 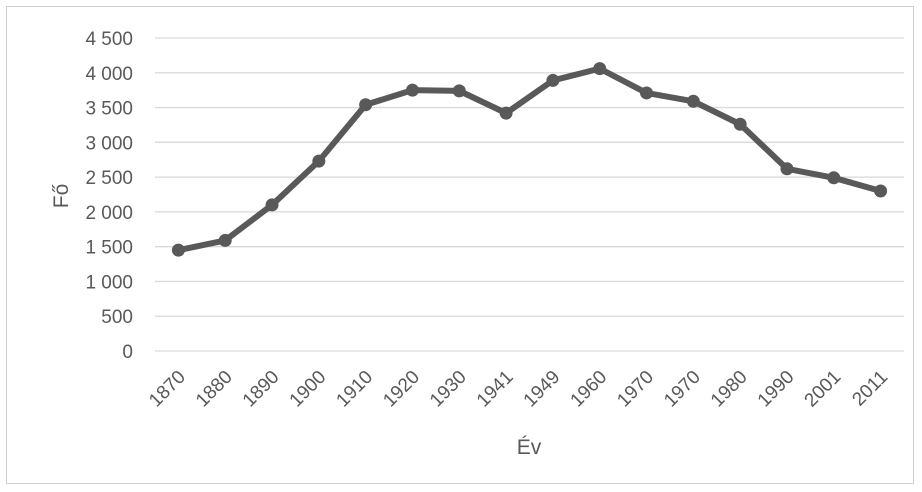 What do you see at coordinates (127, 352) in the screenshot?
I see `y-tick-label: 0` at bounding box center [127, 352].